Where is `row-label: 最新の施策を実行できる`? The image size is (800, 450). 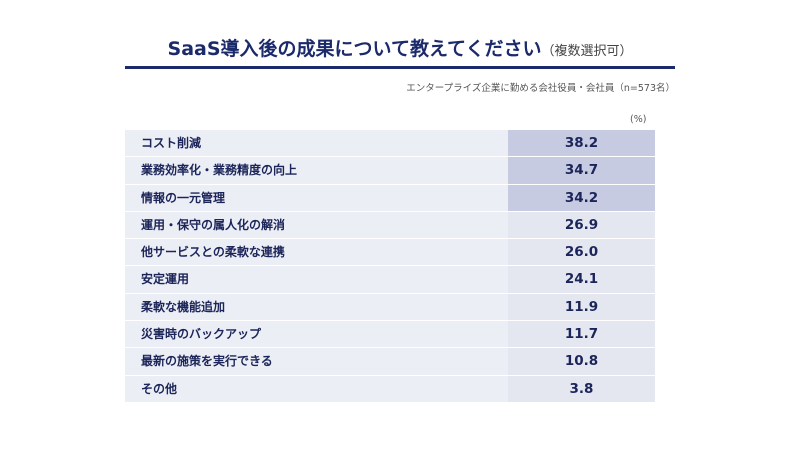 row-label: 最新の施策を実行できる is located at coordinates (316, 361).